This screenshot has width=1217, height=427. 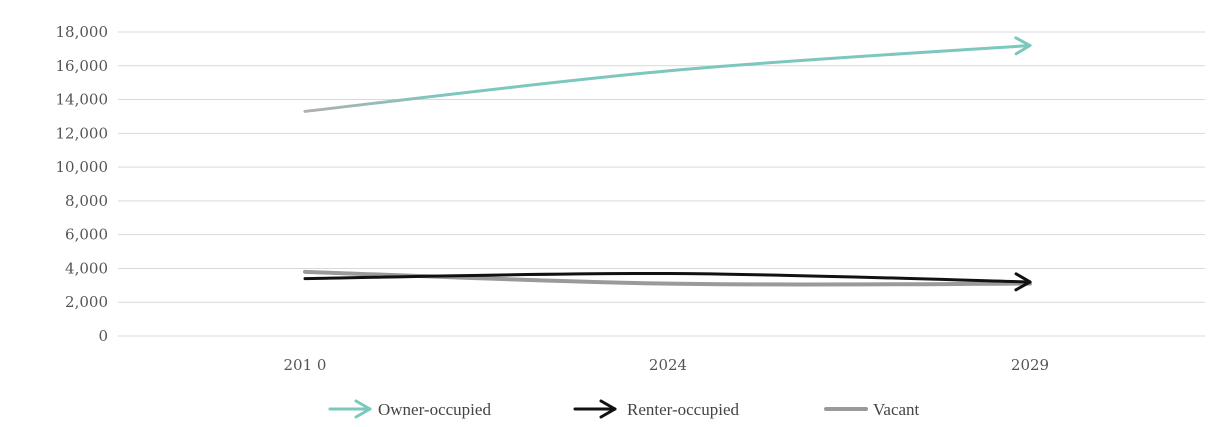 I want to click on y-tick-label: 6,000, so click(x=86, y=235).